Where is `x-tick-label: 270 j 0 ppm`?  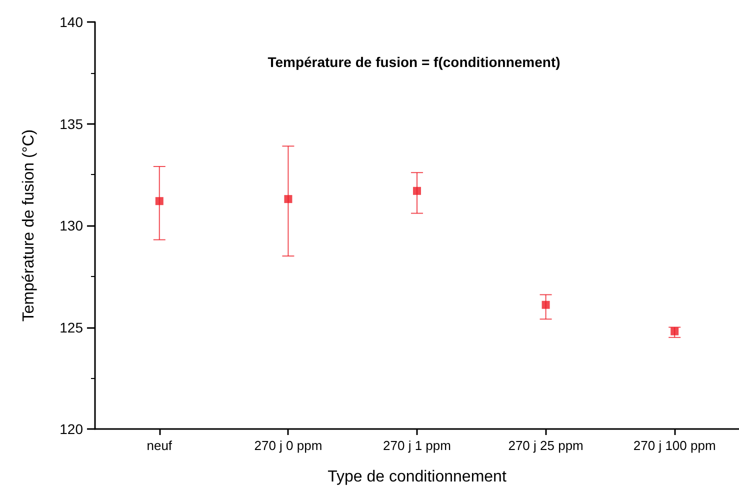
x-tick-label: 270 j 0 ppm is located at coordinates (288, 445).